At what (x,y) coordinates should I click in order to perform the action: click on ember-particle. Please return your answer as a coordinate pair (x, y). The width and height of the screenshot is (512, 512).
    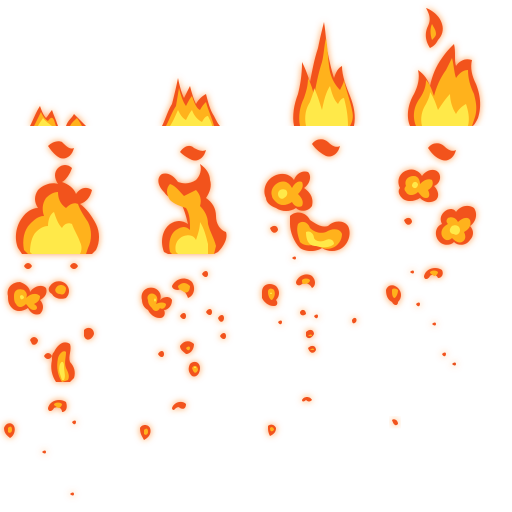
    Looking at the image, I should click on (454, 364).